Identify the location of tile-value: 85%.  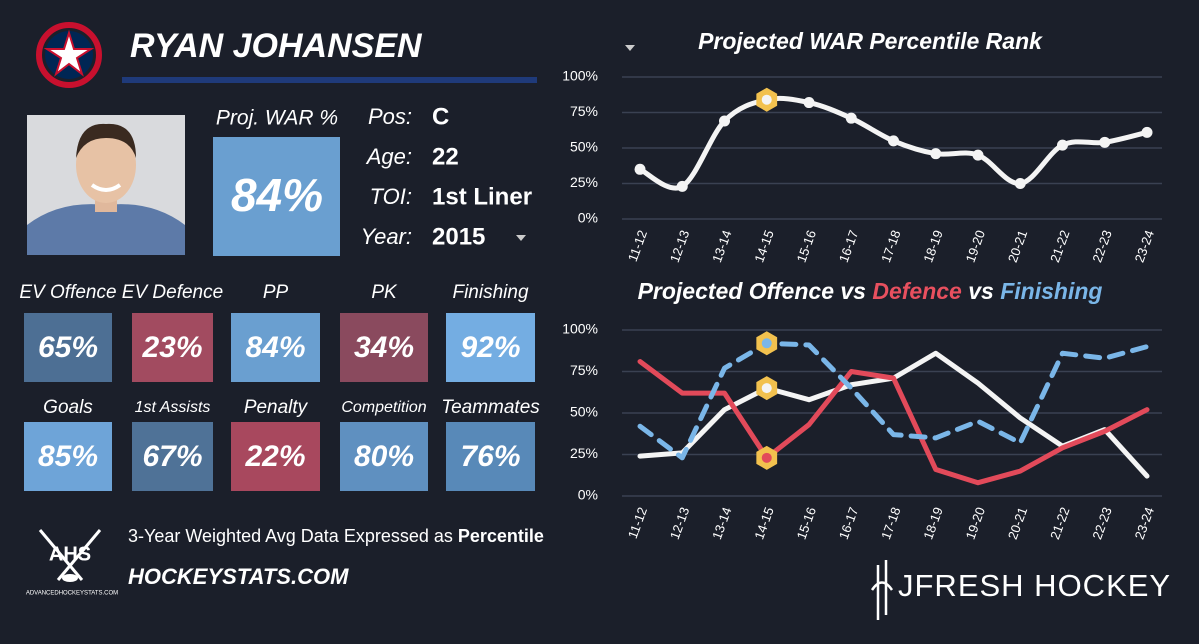
(68, 456).